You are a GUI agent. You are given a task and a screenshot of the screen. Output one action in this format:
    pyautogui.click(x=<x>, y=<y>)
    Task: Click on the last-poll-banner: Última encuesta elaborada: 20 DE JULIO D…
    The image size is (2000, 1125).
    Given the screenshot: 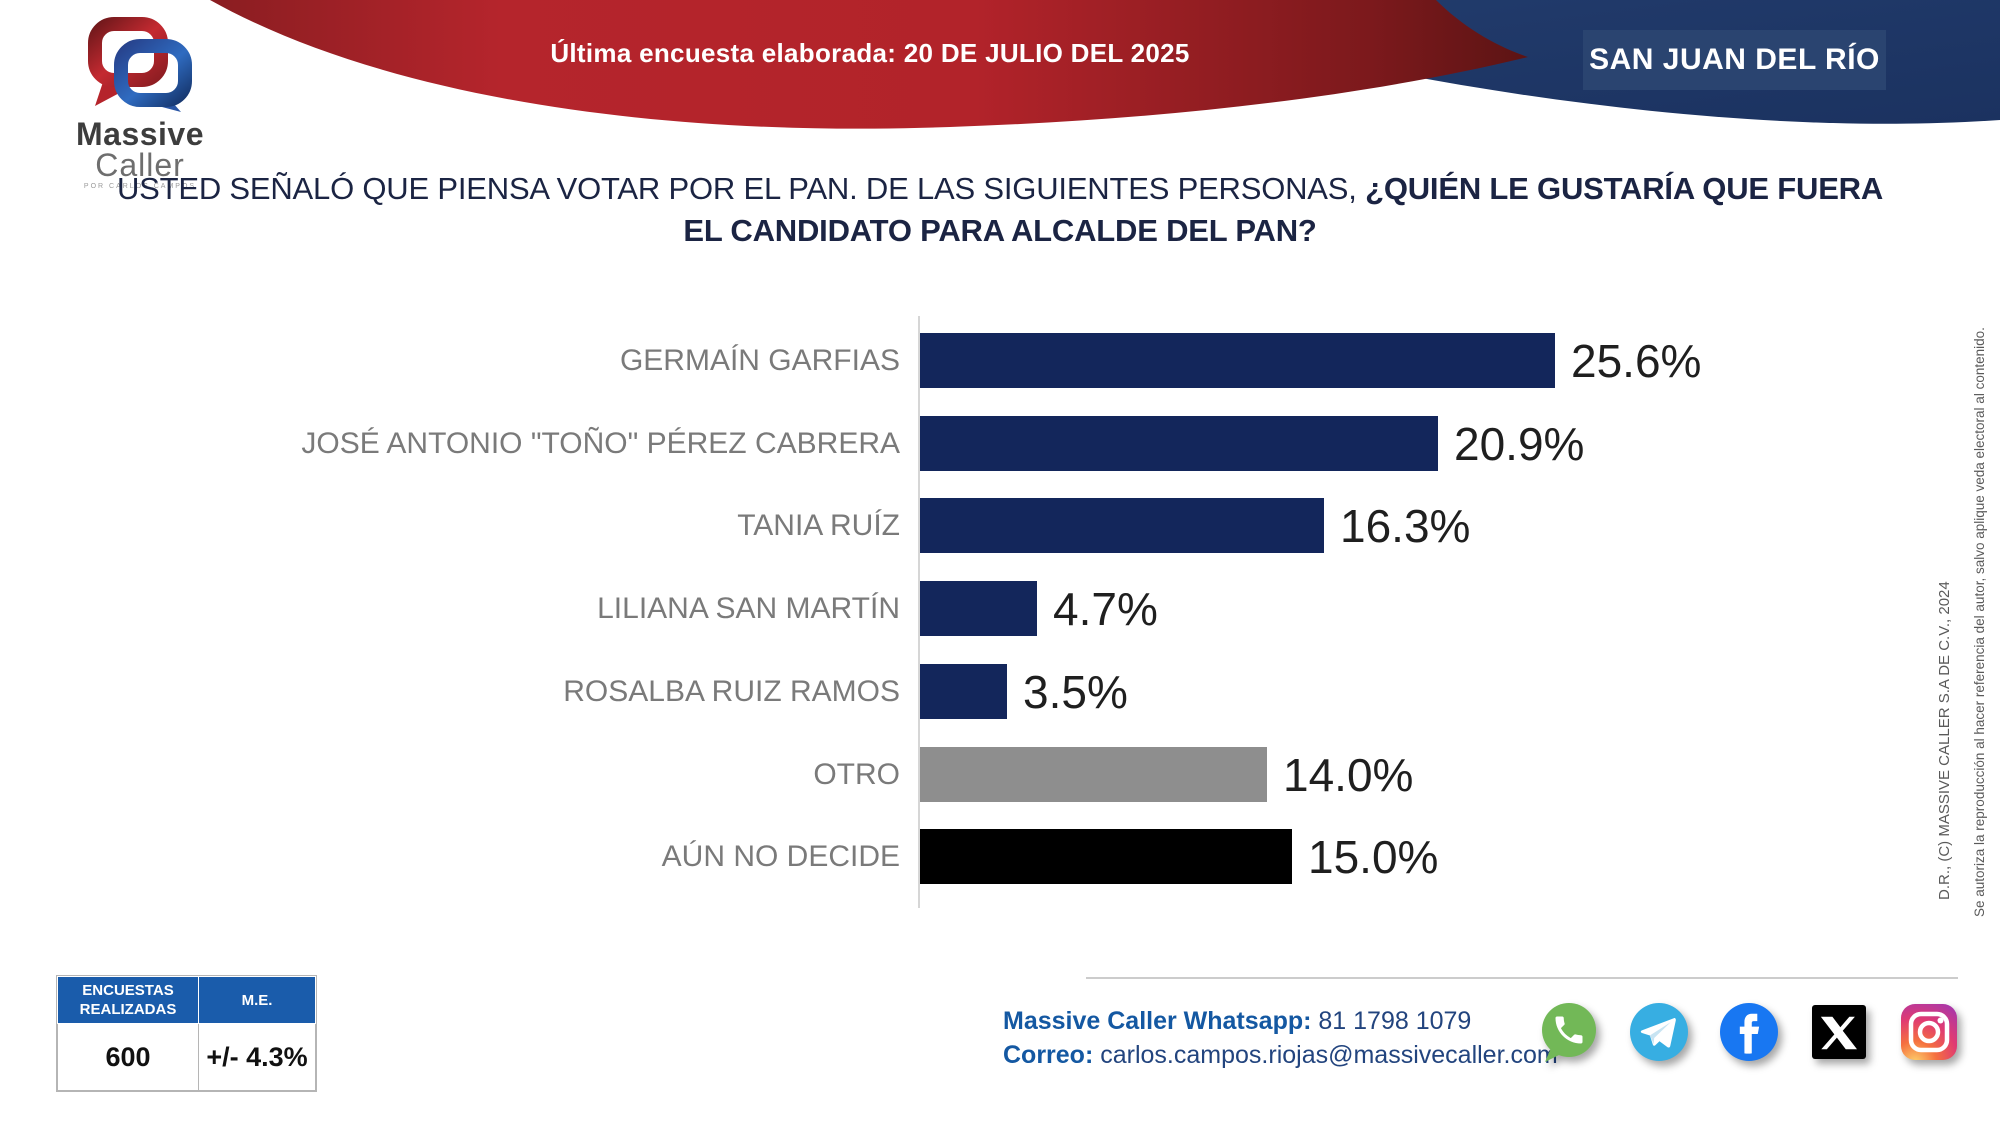 What is the action you would take?
    pyautogui.click(x=870, y=53)
    